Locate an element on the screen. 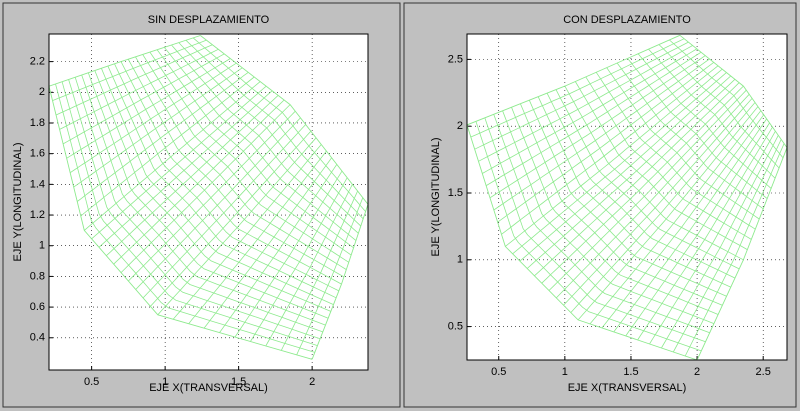 This screenshot has height=411, width=800. y-tick-label: 0.8 is located at coordinates (37, 276).